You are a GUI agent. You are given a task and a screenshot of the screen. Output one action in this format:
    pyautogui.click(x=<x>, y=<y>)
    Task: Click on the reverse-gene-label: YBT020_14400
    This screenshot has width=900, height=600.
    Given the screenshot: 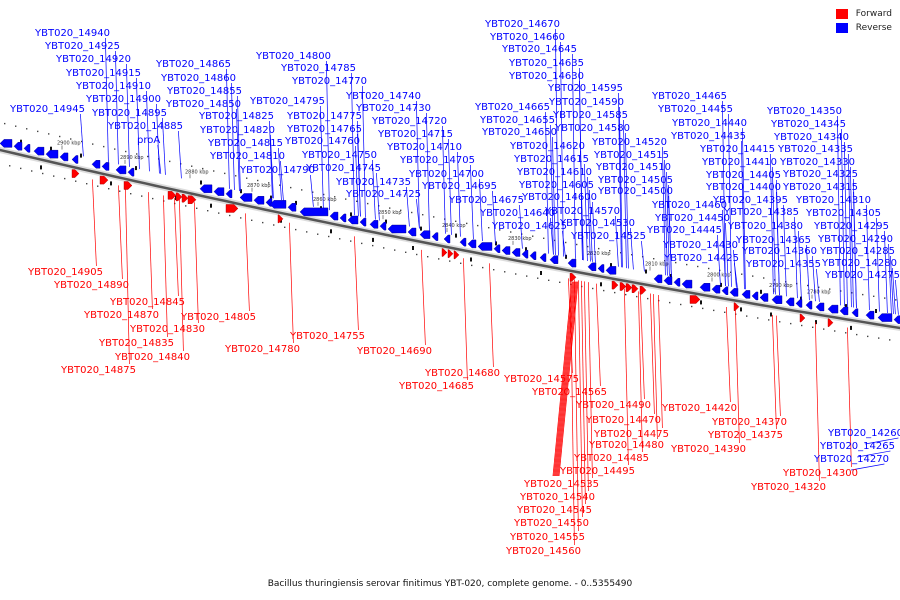 What is the action you would take?
    pyautogui.click(x=743, y=187)
    